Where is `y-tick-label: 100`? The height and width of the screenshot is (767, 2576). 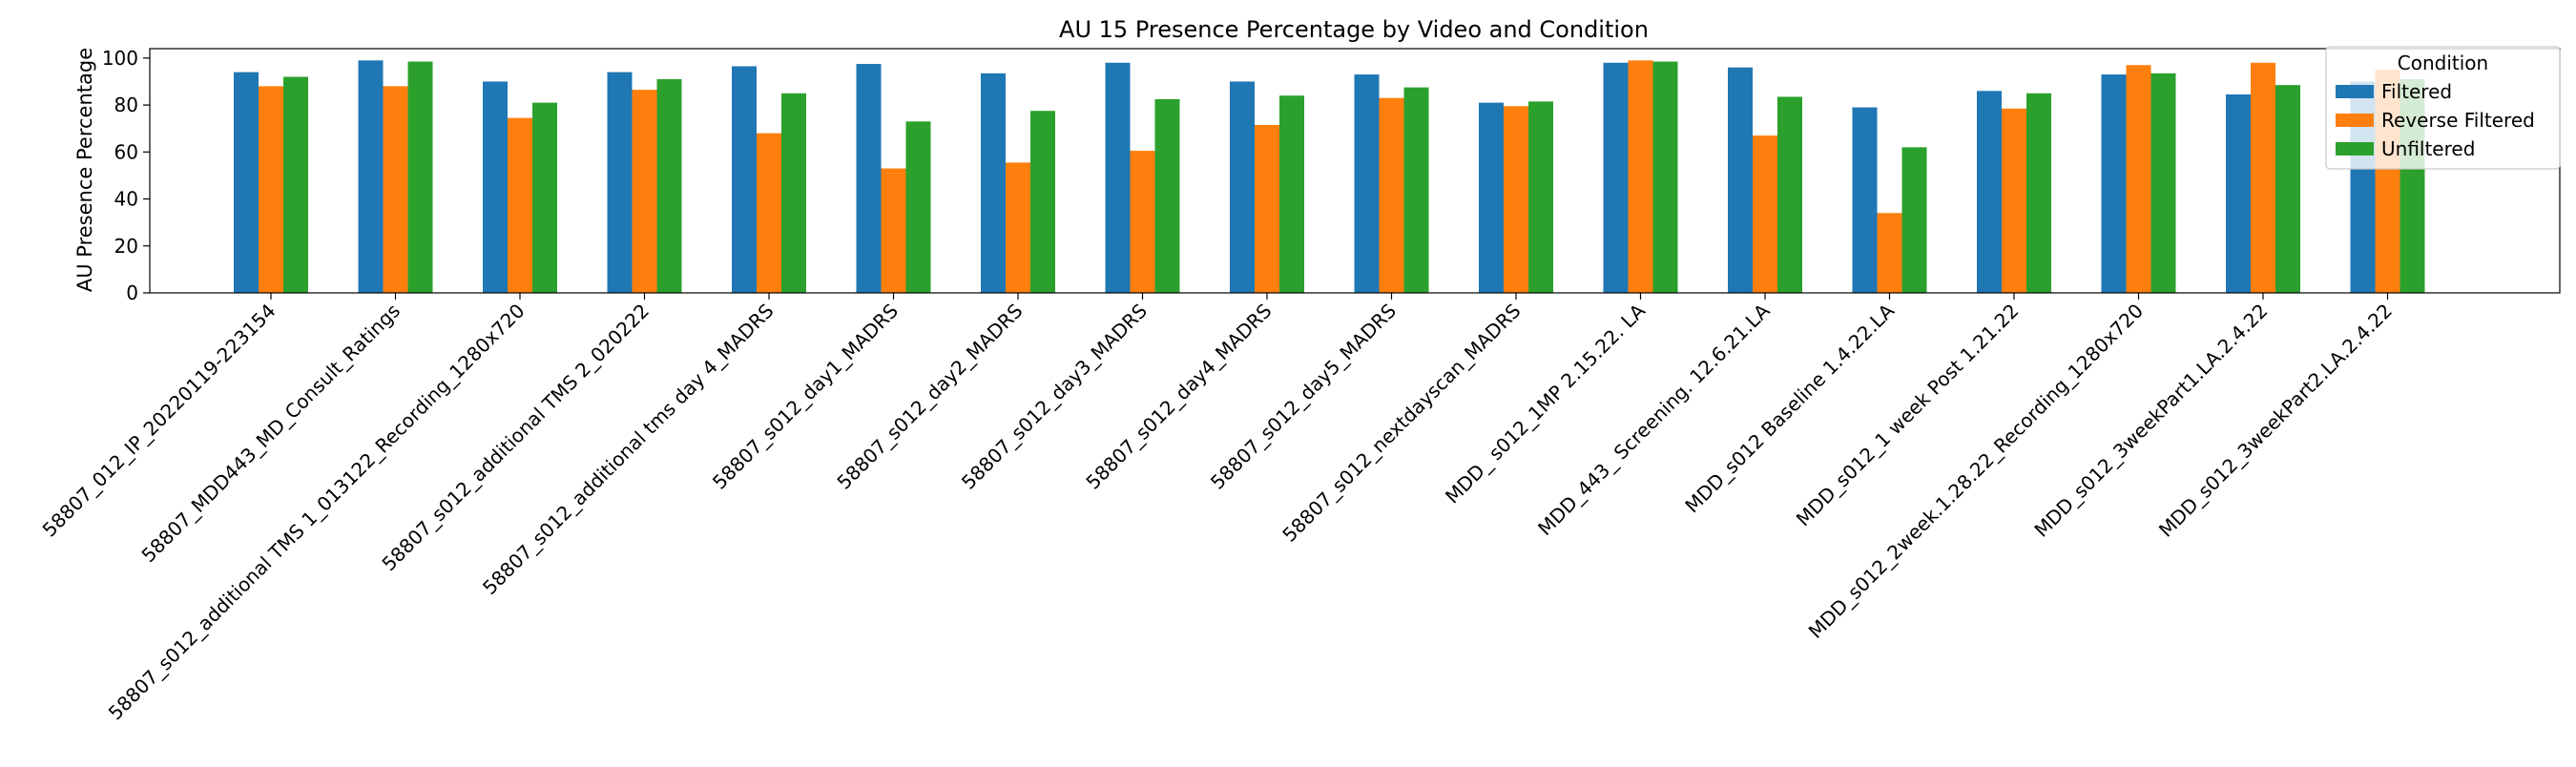 y-tick-label: 100 is located at coordinates (120, 58).